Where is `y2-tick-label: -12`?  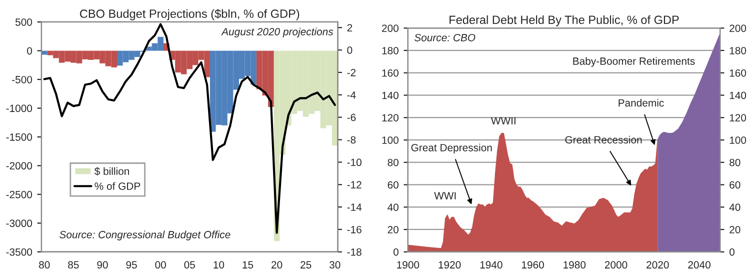
y2-tick-label: -12 is located at coordinates (354, 184).